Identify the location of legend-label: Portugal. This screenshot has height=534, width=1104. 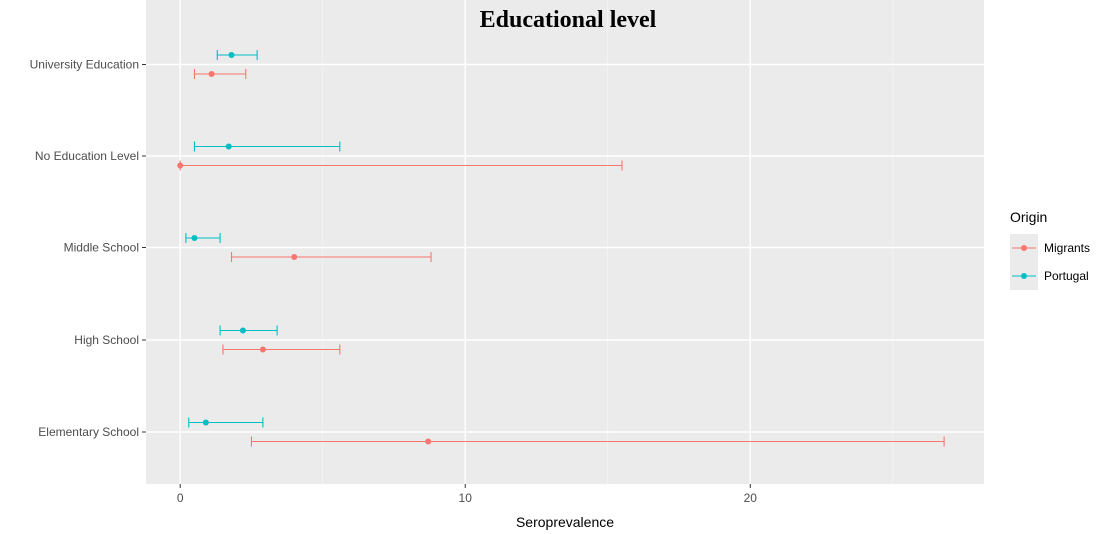
(1066, 276).